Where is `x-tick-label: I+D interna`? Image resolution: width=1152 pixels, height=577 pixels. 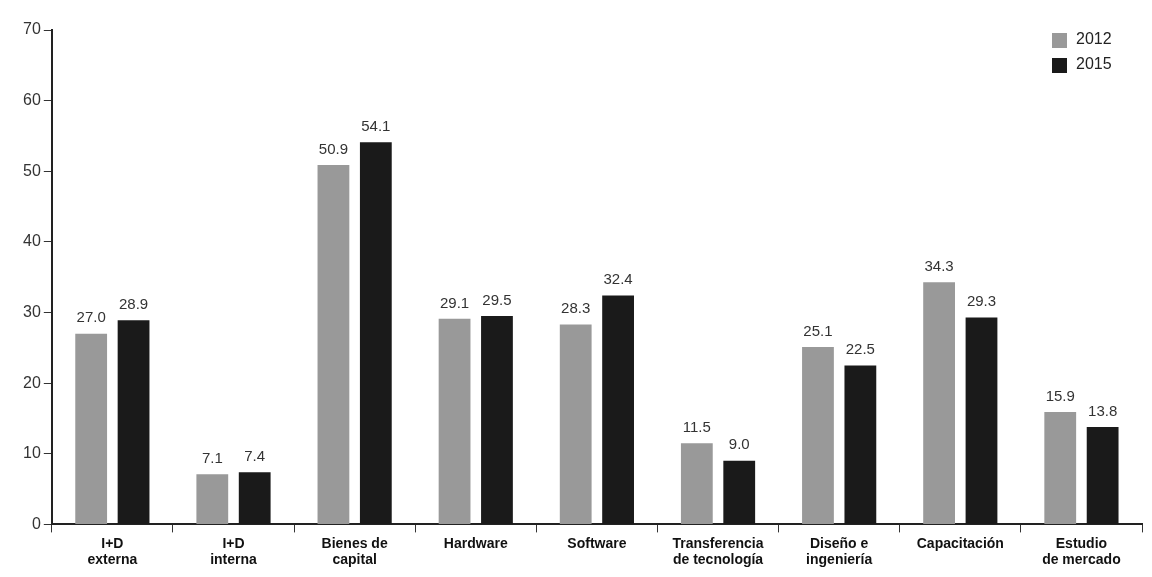 x-tick-label: I+D interna is located at coordinates (234, 551).